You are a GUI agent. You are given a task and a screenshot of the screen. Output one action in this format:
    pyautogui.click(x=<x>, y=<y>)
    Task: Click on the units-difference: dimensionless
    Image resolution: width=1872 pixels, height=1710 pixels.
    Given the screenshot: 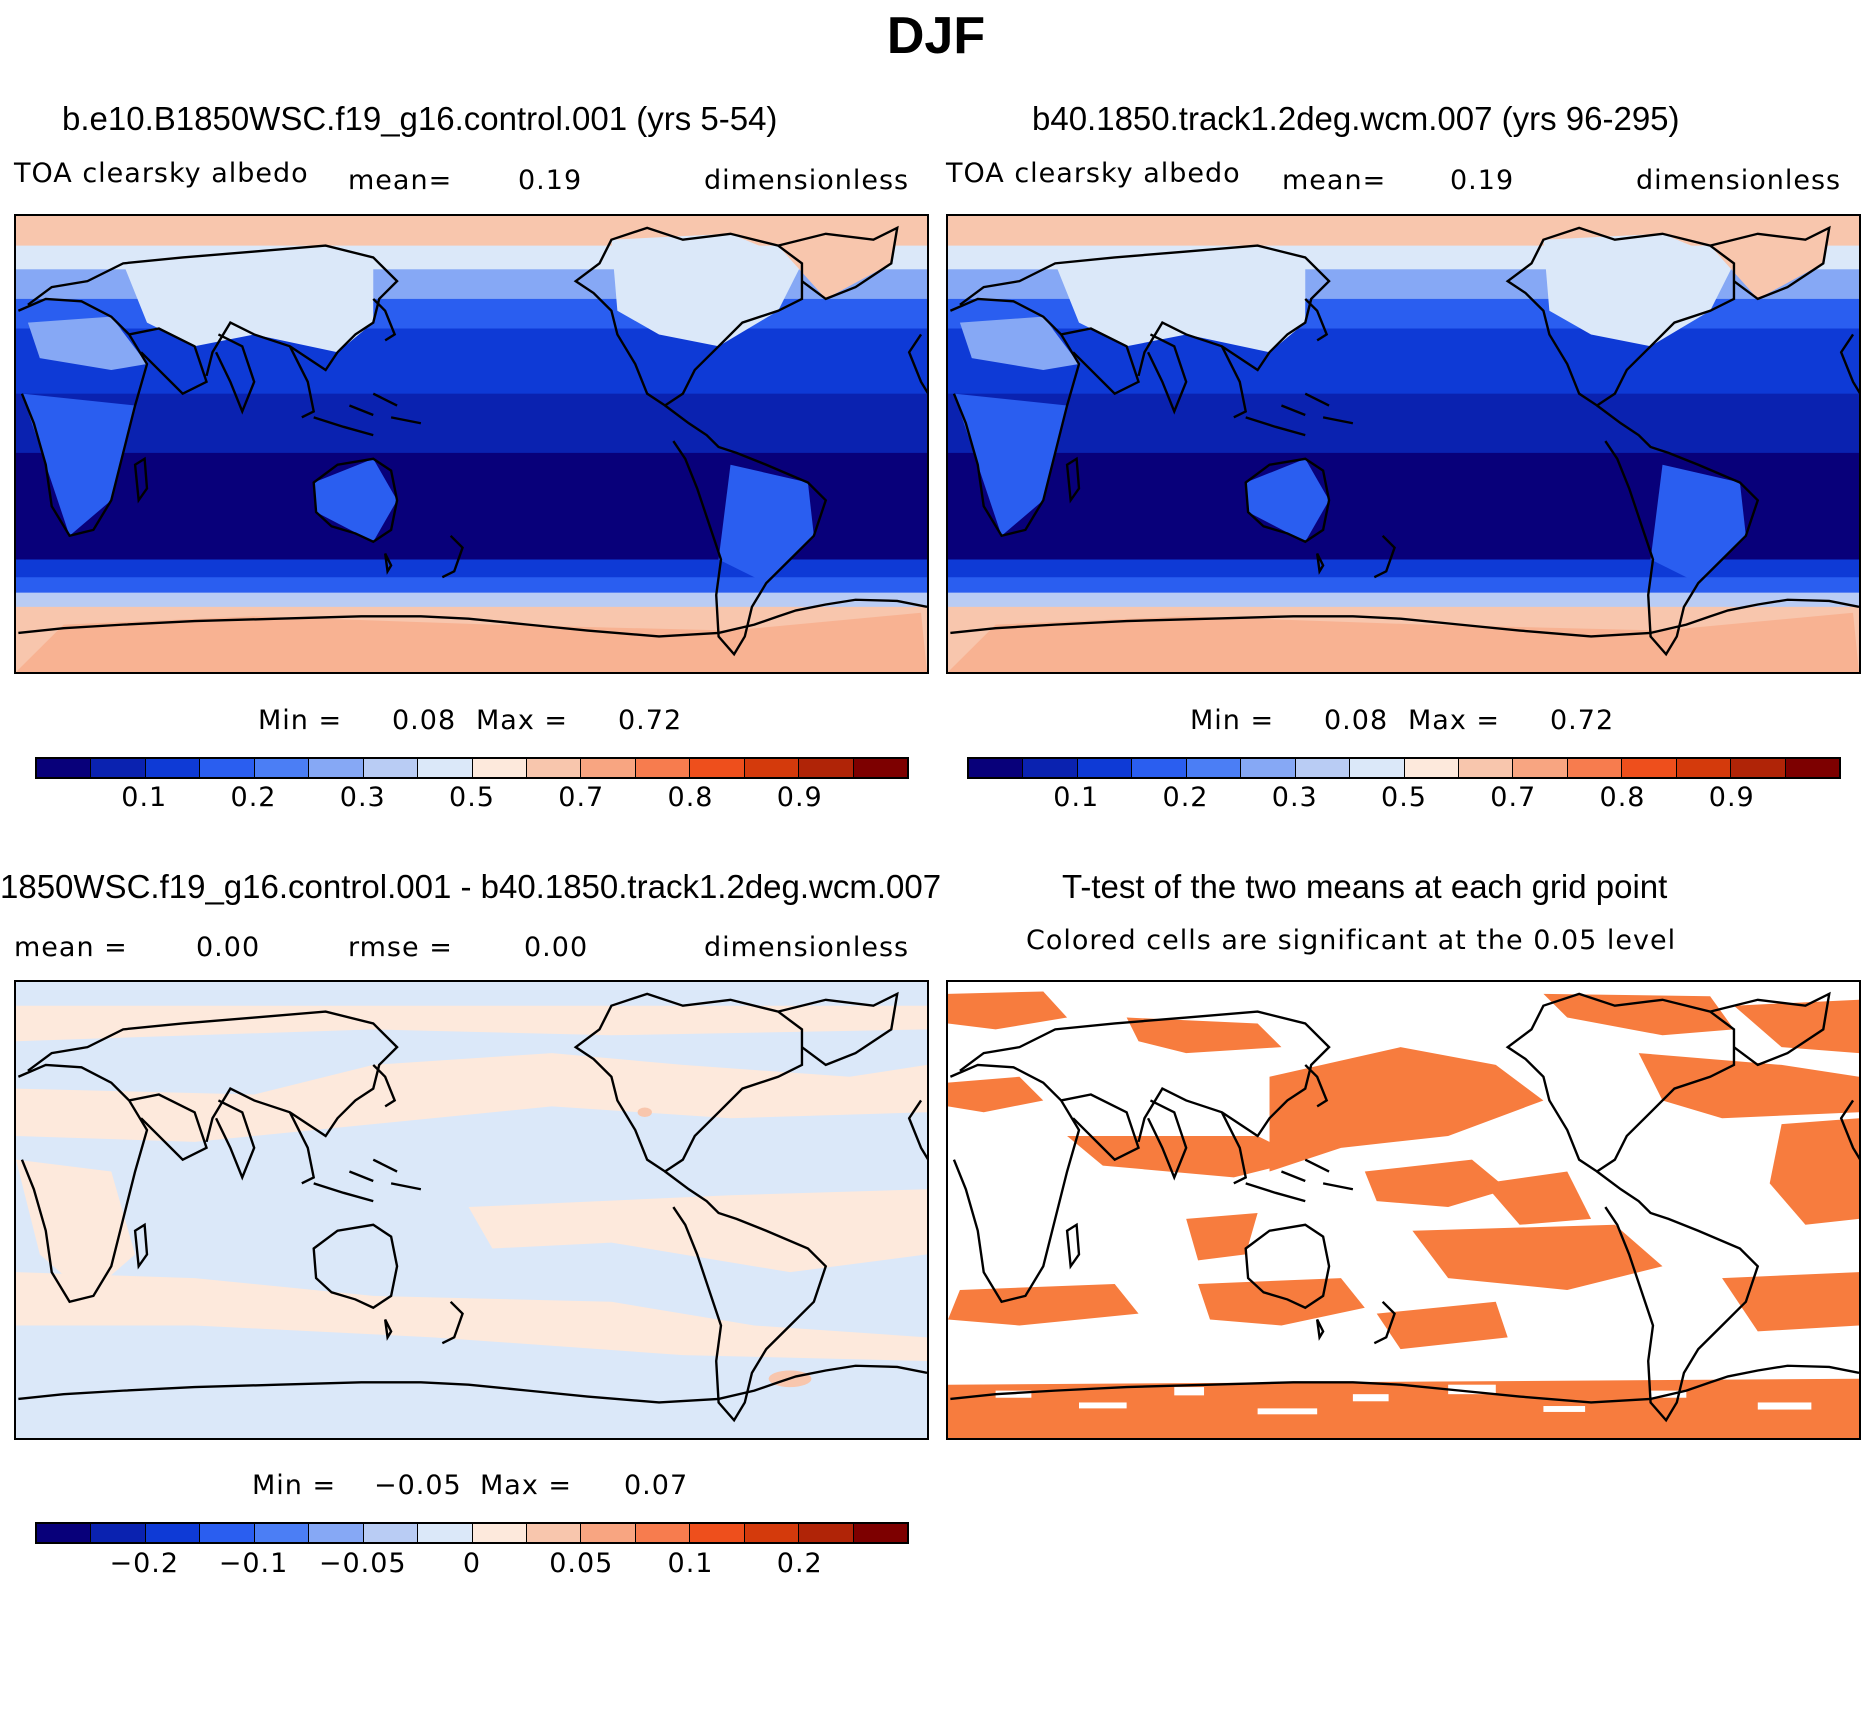 What is the action you would take?
    pyautogui.click(x=807, y=947)
    